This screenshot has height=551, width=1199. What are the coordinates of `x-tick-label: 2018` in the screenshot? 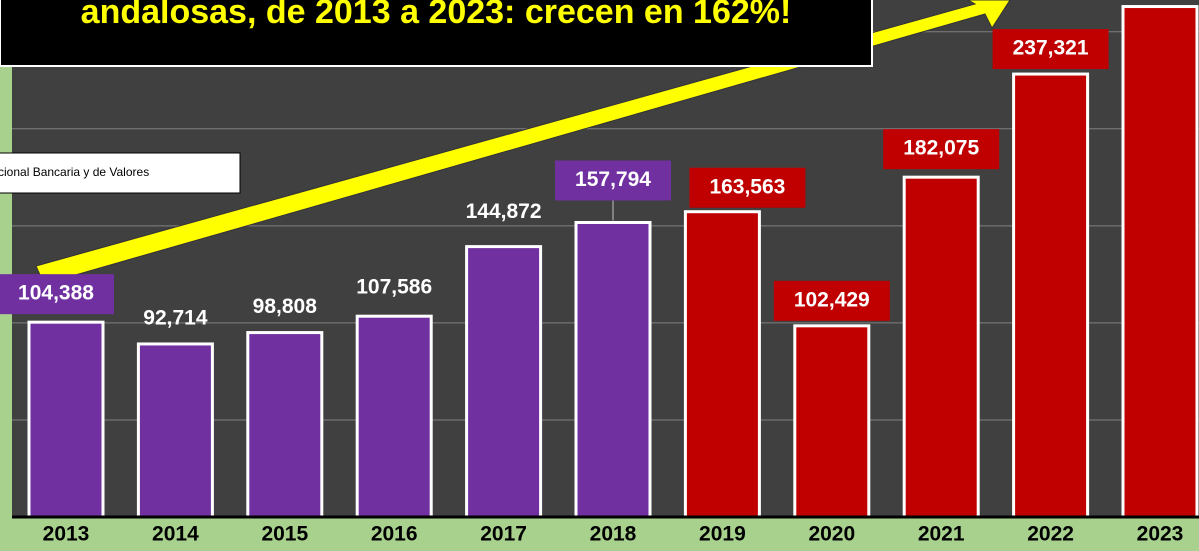 It's located at (613, 534).